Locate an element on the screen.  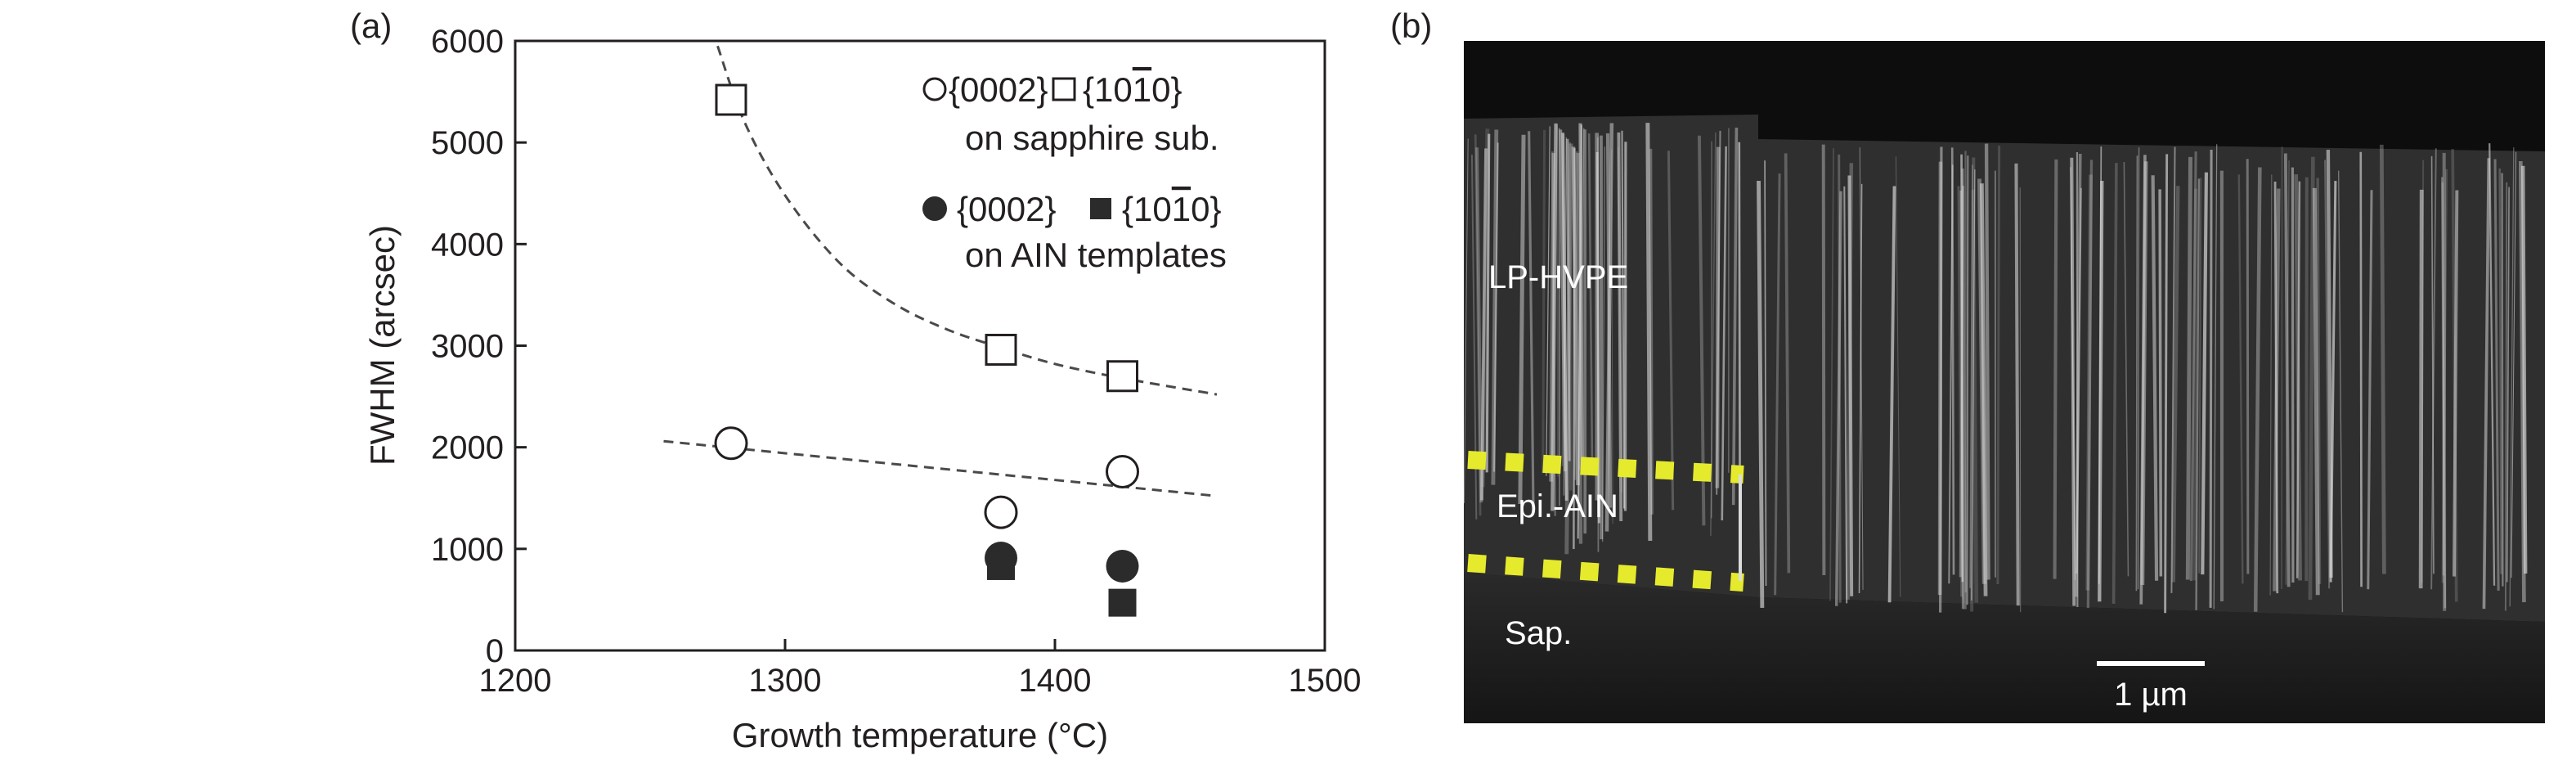
data-markers is located at coordinates (927, 350).